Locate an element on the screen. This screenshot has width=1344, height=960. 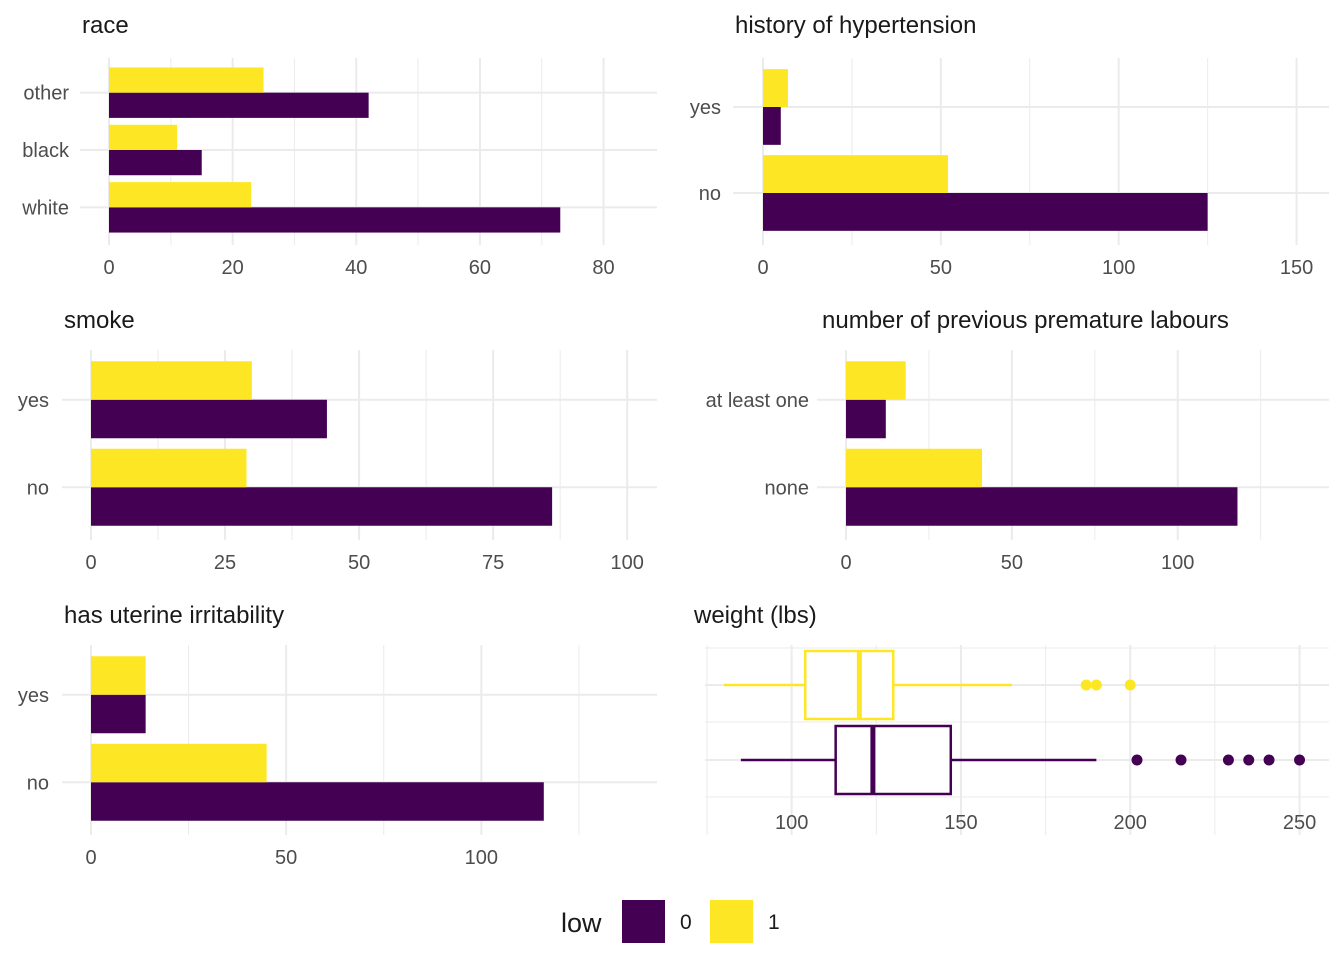
panel-title: number of previous premature labours is located at coordinates (1025, 320).